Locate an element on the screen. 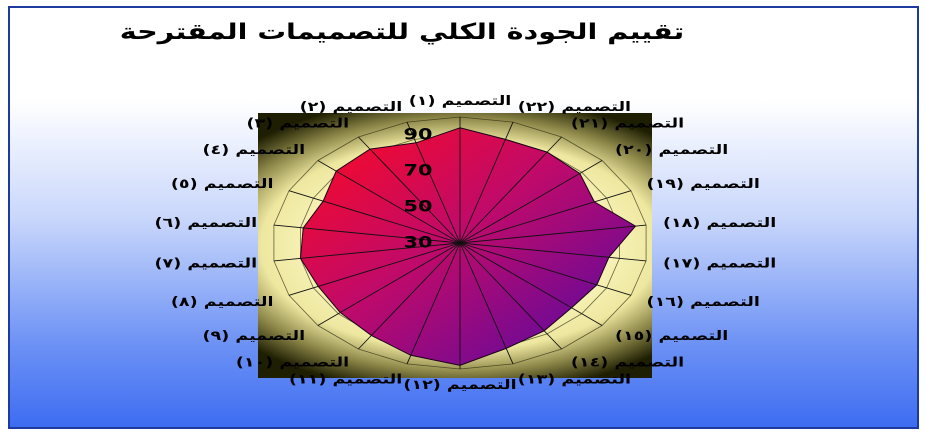  category-label-group: التصميم (١٢) is located at coordinates (459, 384).